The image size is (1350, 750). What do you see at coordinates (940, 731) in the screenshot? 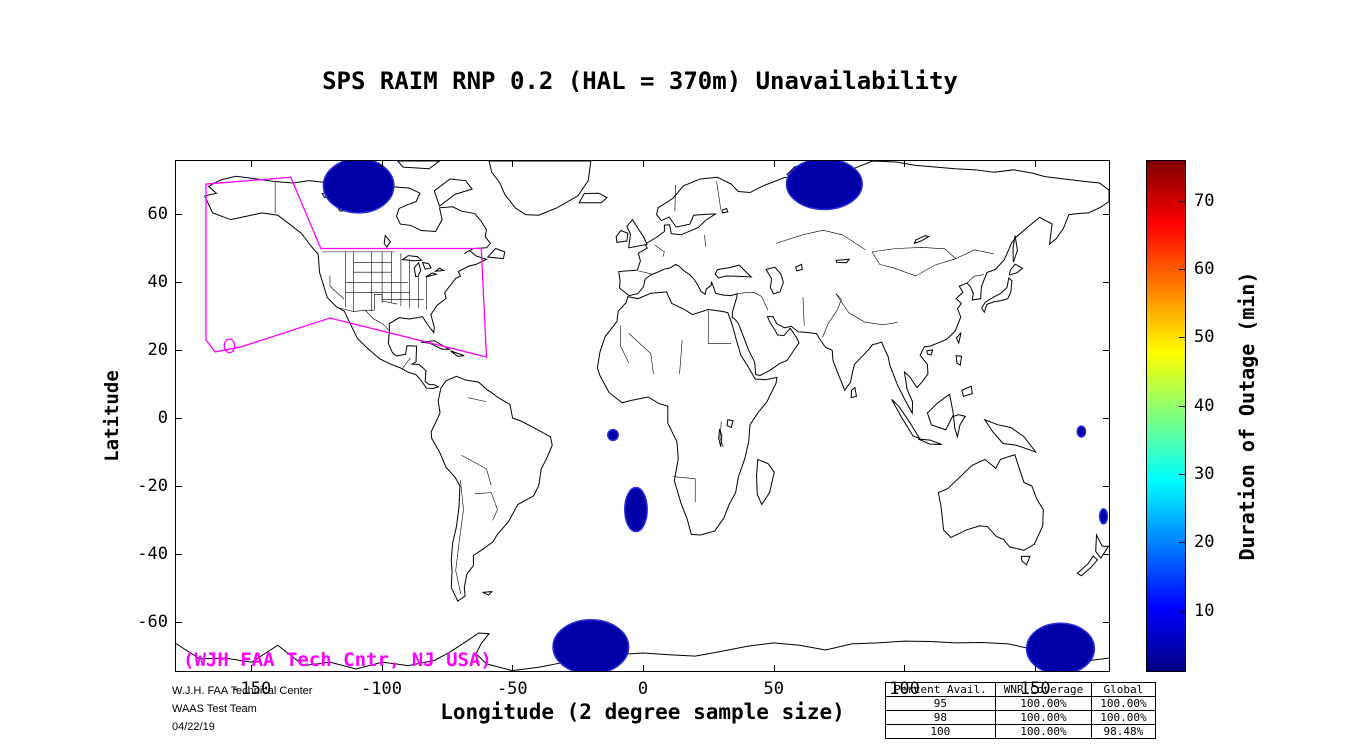
I see `stats-cell: 100` at bounding box center [940, 731].